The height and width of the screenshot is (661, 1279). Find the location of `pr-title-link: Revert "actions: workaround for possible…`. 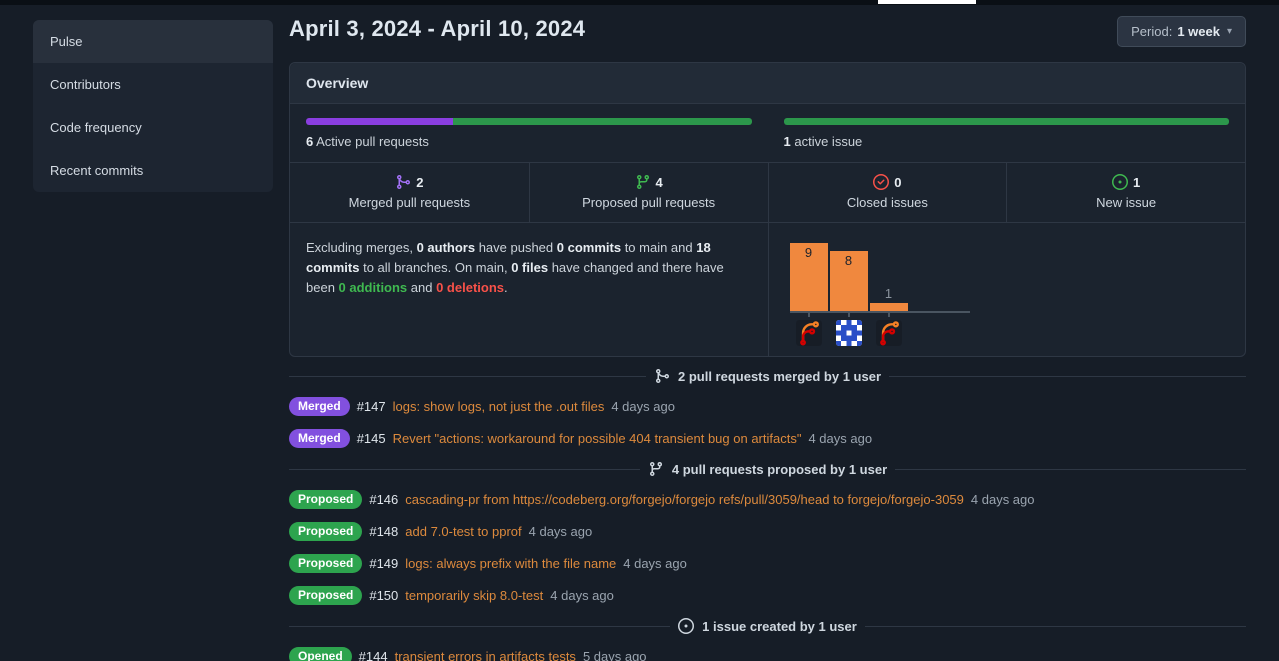

pr-title-link: Revert "actions: workaround for possible… is located at coordinates (597, 438).